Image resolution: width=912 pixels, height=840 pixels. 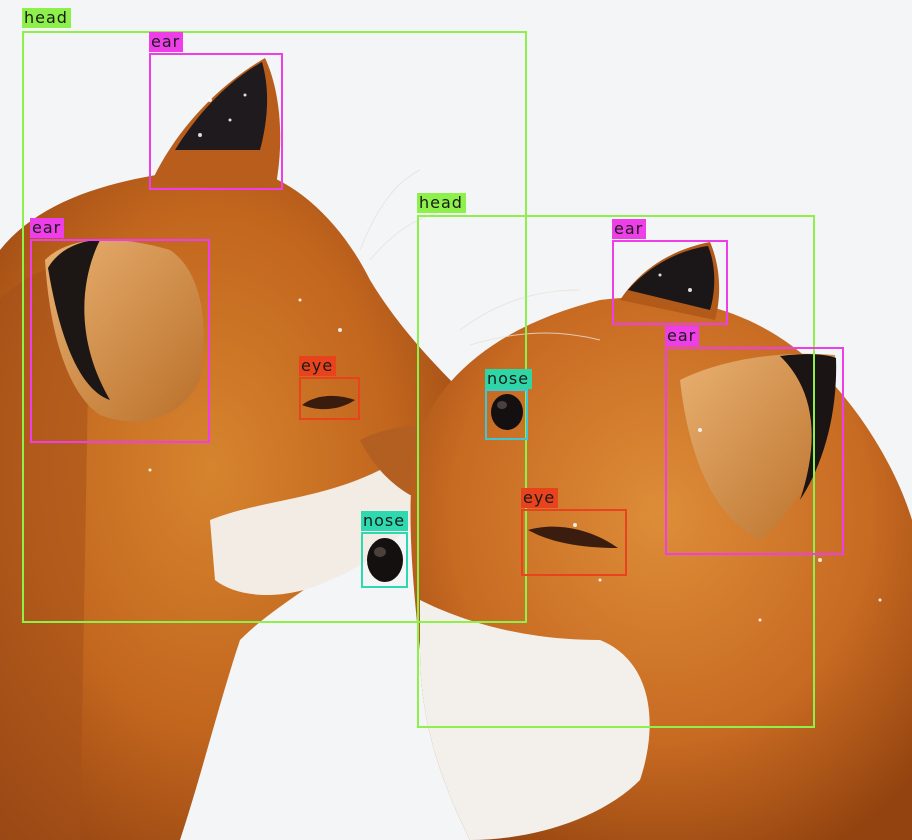 What do you see at coordinates (682, 336) in the screenshot?
I see `ear-tag-right-fox-front: ear` at bounding box center [682, 336].